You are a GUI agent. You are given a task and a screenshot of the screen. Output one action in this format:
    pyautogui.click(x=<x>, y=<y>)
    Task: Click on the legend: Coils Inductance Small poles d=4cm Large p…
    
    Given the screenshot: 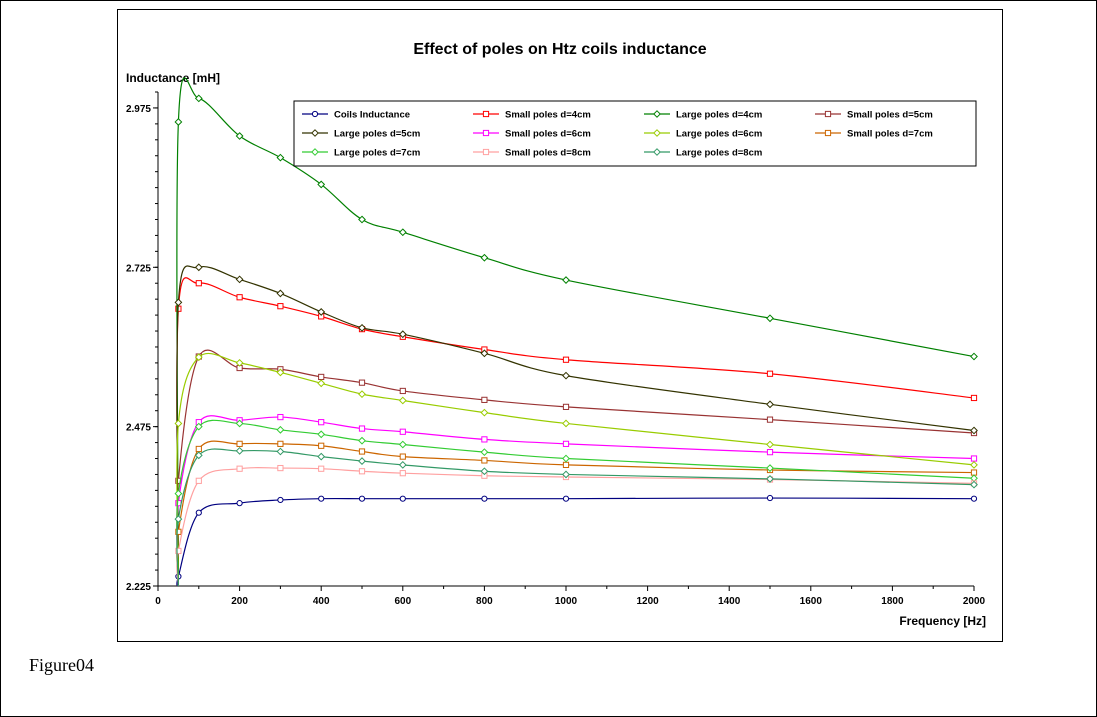 What is the action you would take?
    pyautogui.click(x=635, y=133)
    